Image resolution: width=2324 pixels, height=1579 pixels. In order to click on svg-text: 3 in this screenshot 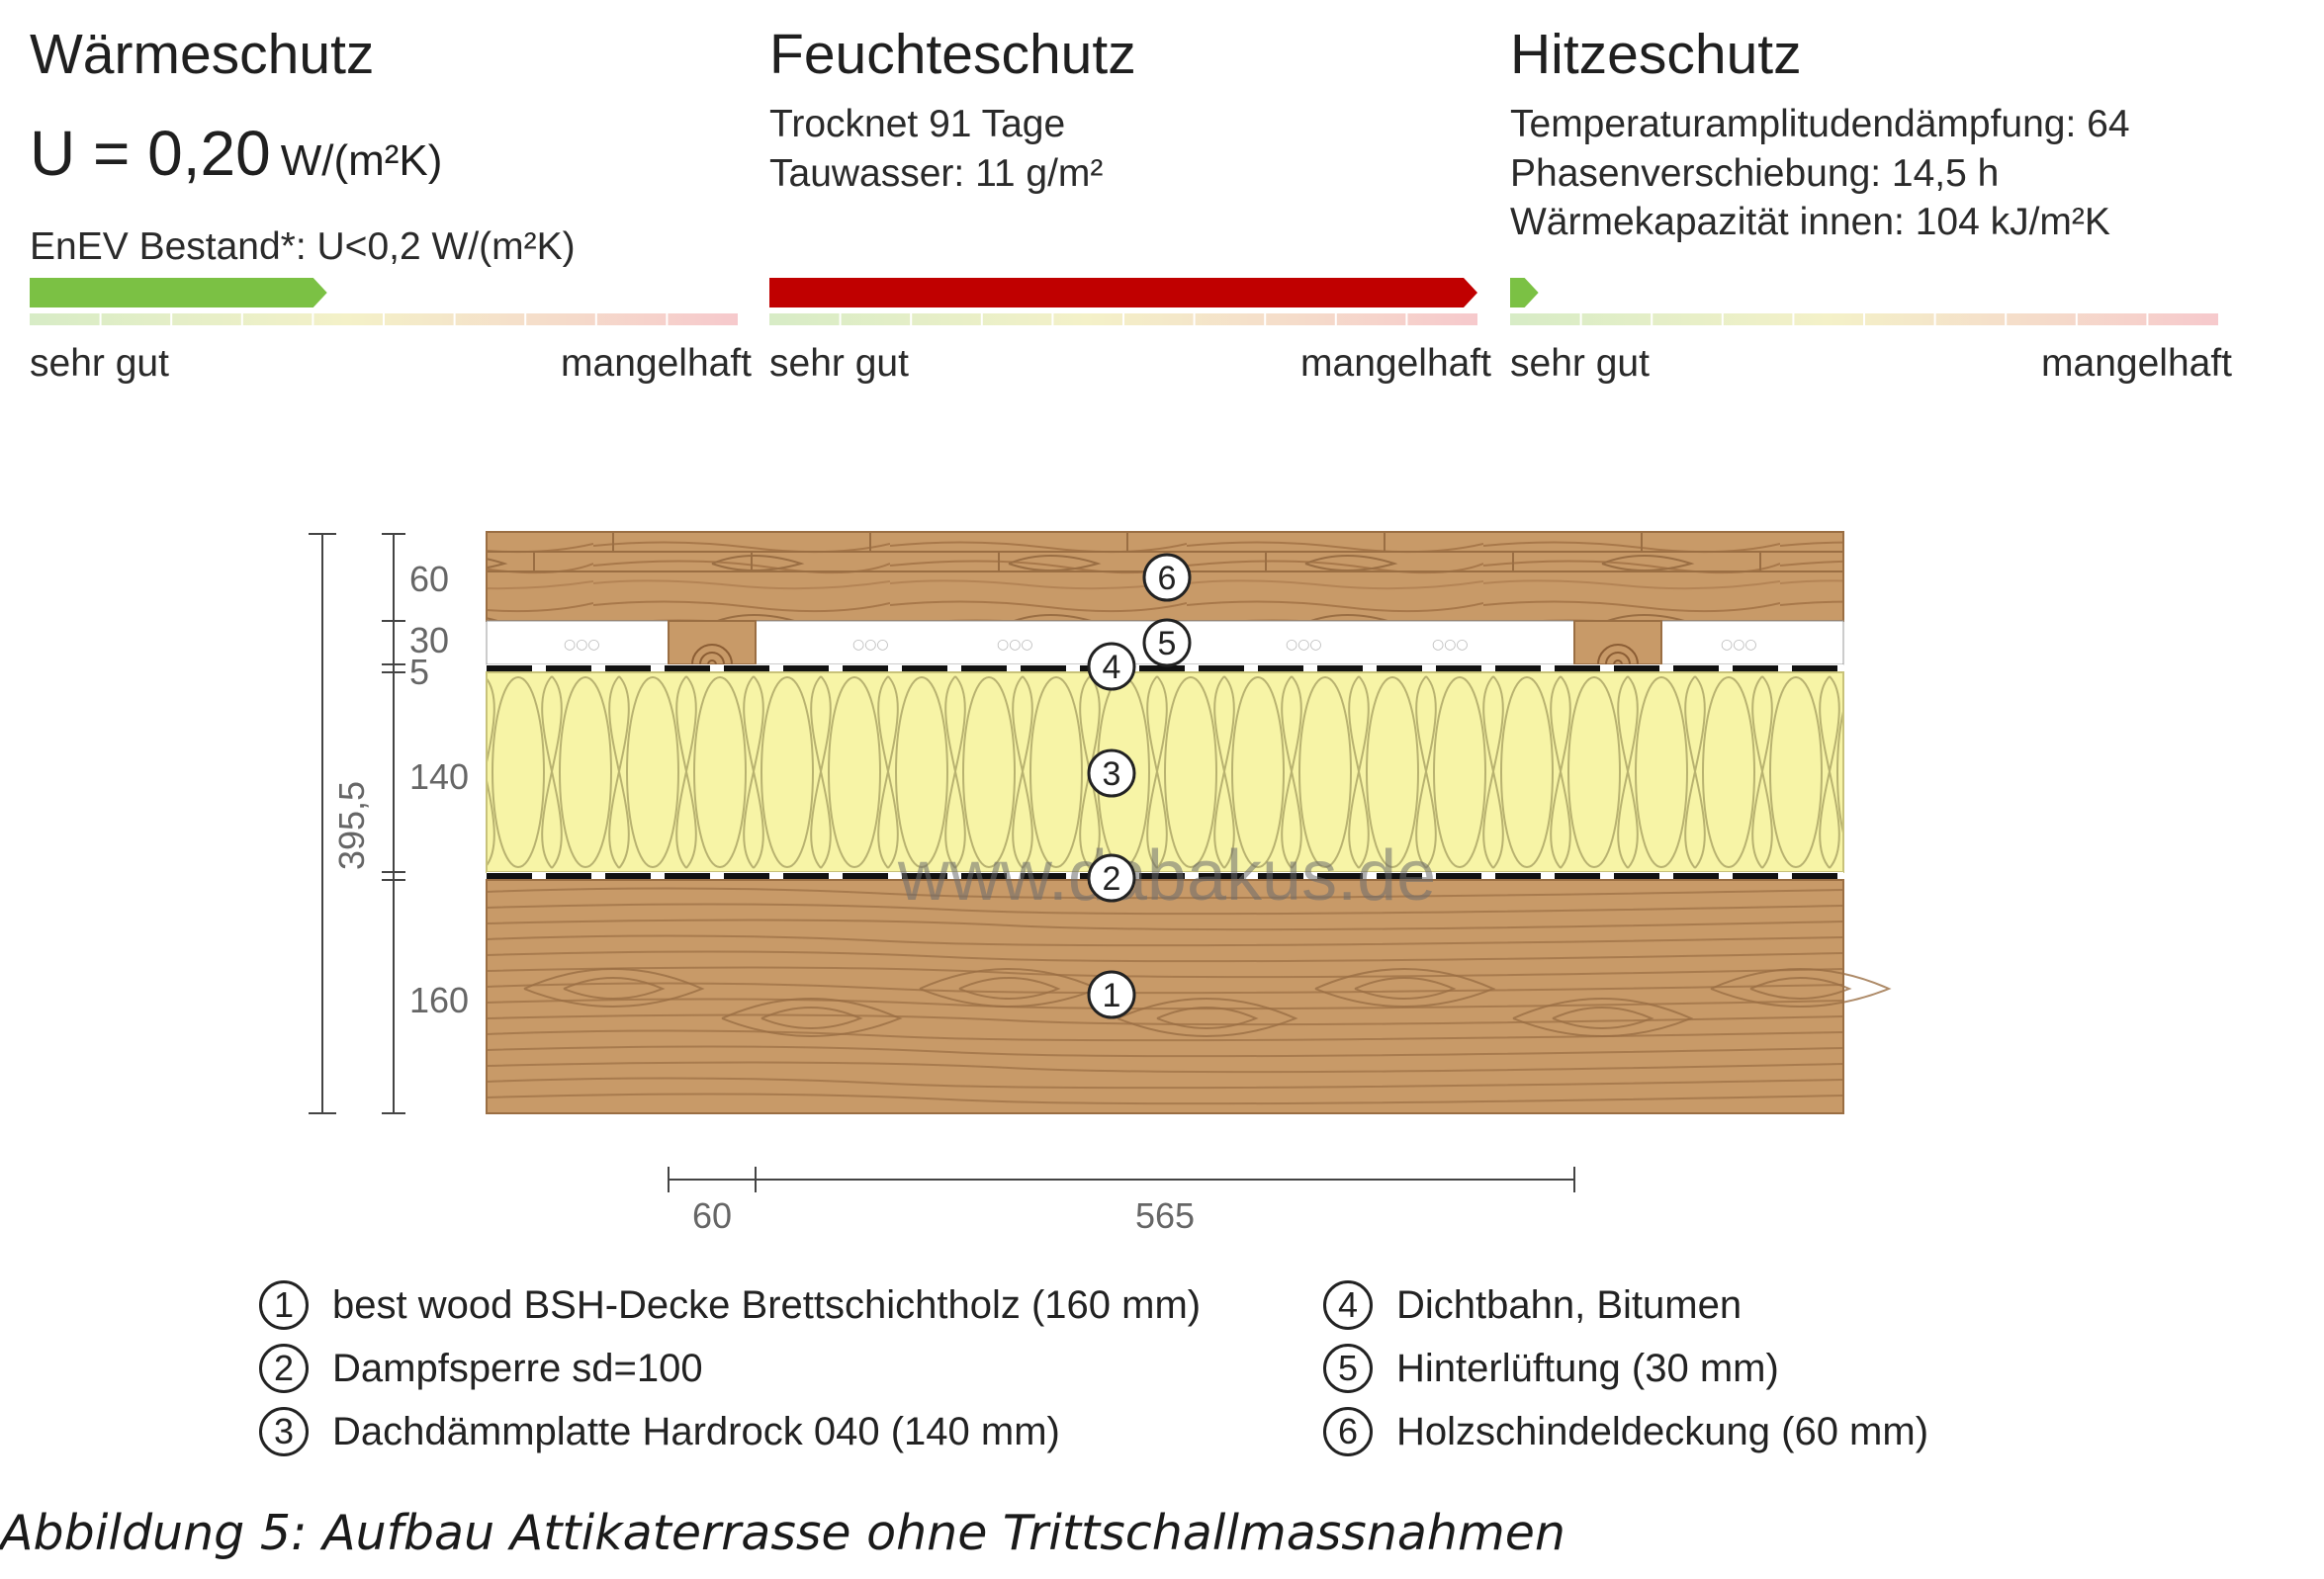, I will do `click(1112, 774)`.